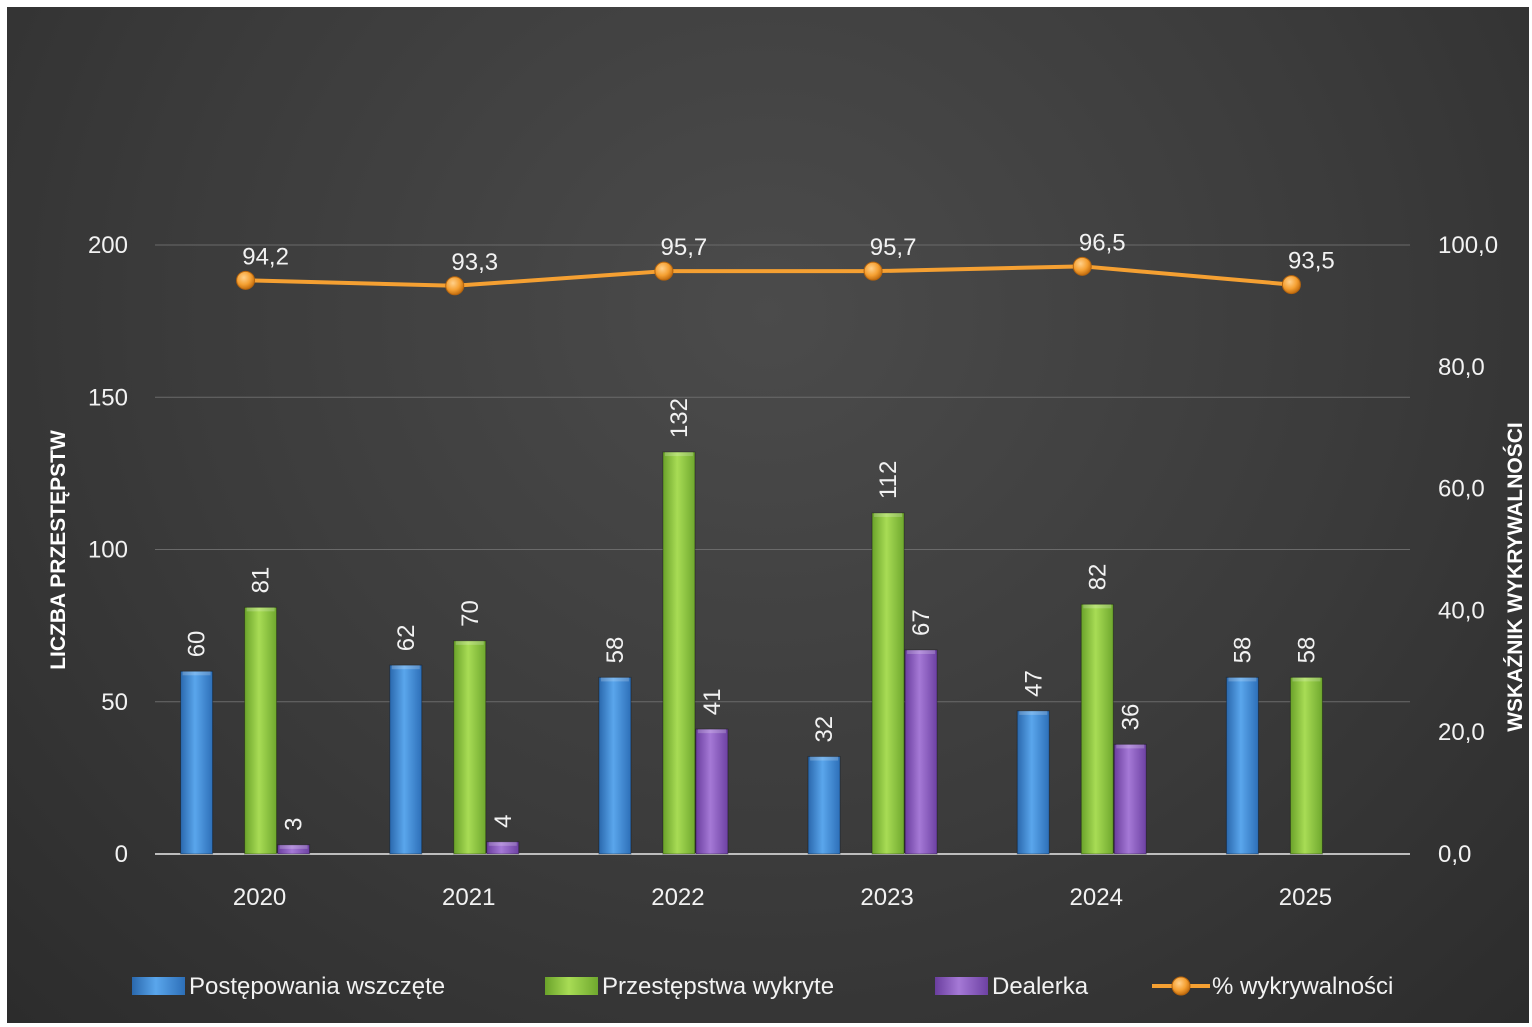 This screenshot has width=1532, height=1027. What do you see at coordinates (1311, 261) in the screenshot?
I see `line-data-label: 93,5` at bounding box center [1311, 261].